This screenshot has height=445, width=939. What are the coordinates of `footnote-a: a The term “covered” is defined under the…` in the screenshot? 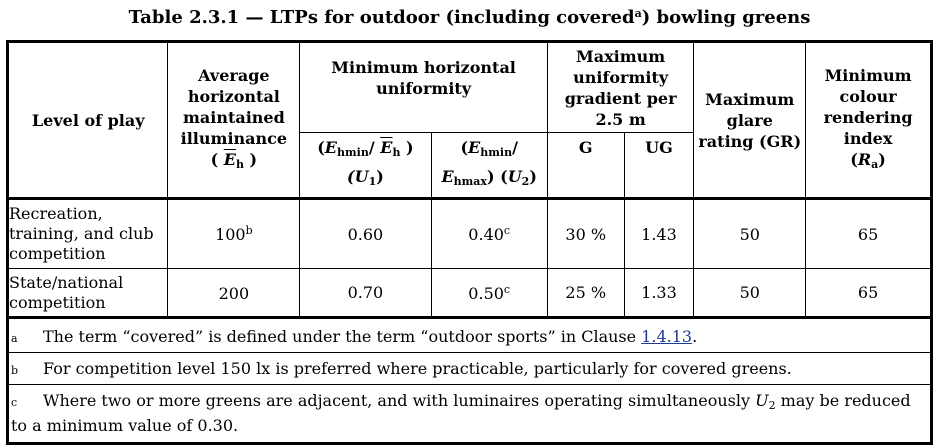 It's located at (469, 334).